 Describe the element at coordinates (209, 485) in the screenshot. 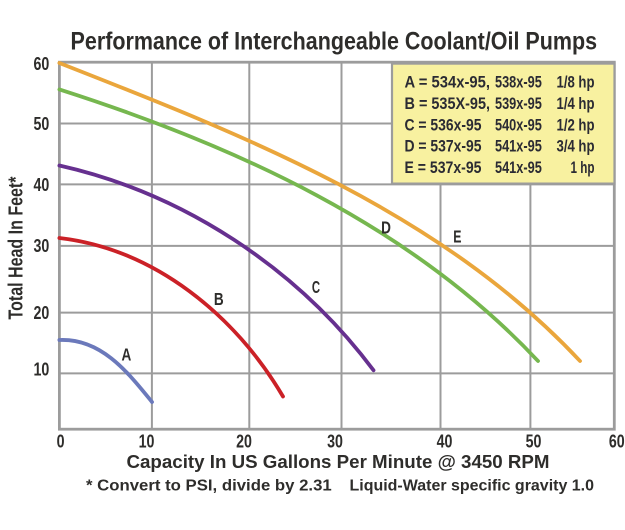

I see `svg-text:* Convert to PSI, divide by 2.: * Convert to PSI, divide by 2.31` at that location.